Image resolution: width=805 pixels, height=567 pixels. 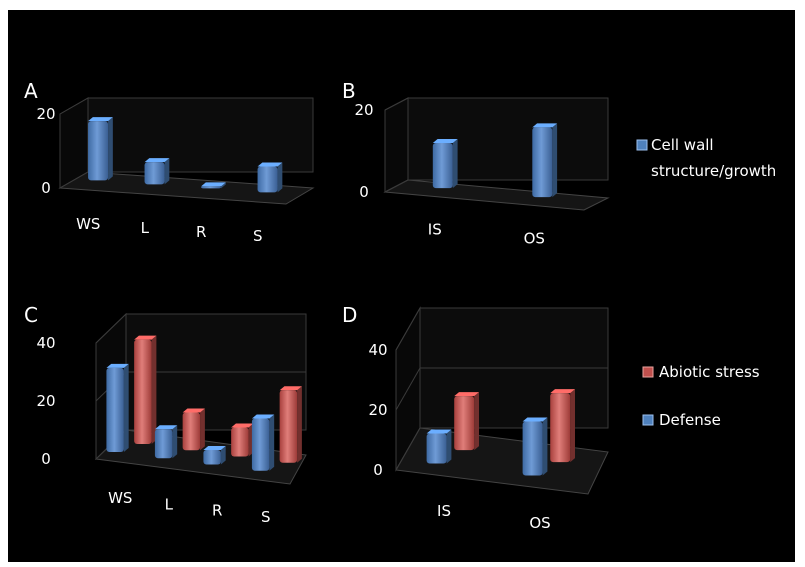 I want to click on bar-defense-os, so click(x=535, y=446).